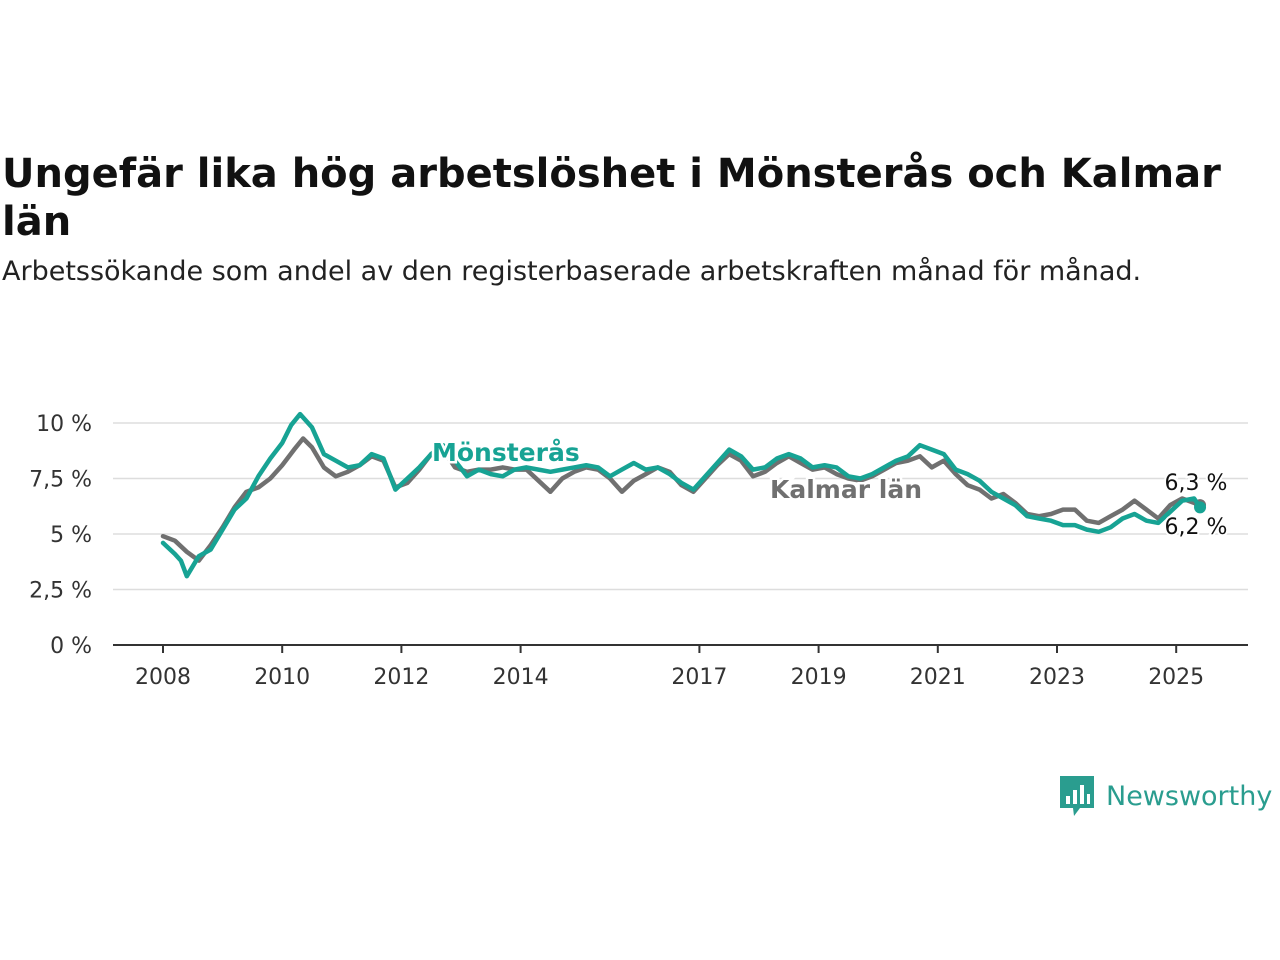  I want to click on y-axis-ticks: 0 % 2,5 % 5 % 7,5 % 10 %, so click(60, 535).